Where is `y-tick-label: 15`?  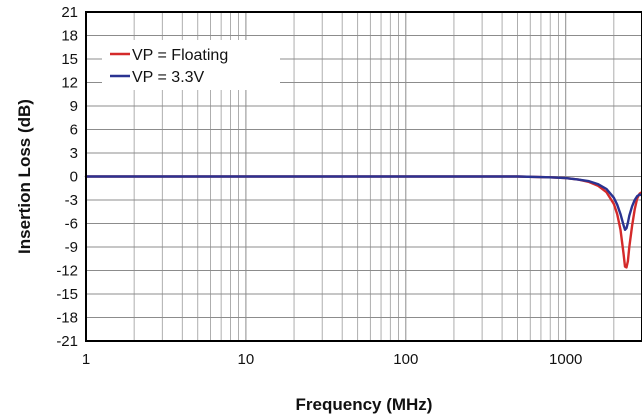
y-tick-label: 15 is located at coordinates (69, 59).